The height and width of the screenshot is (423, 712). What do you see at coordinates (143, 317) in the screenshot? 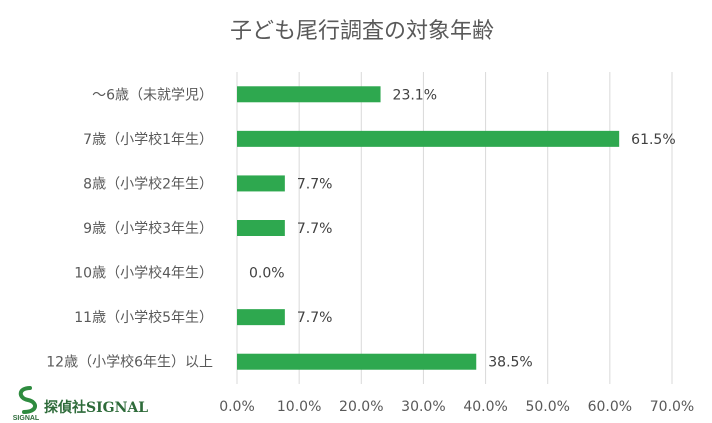
I see `category-label: 11歳（小学校5年生）` at bounding box center [143, 317].